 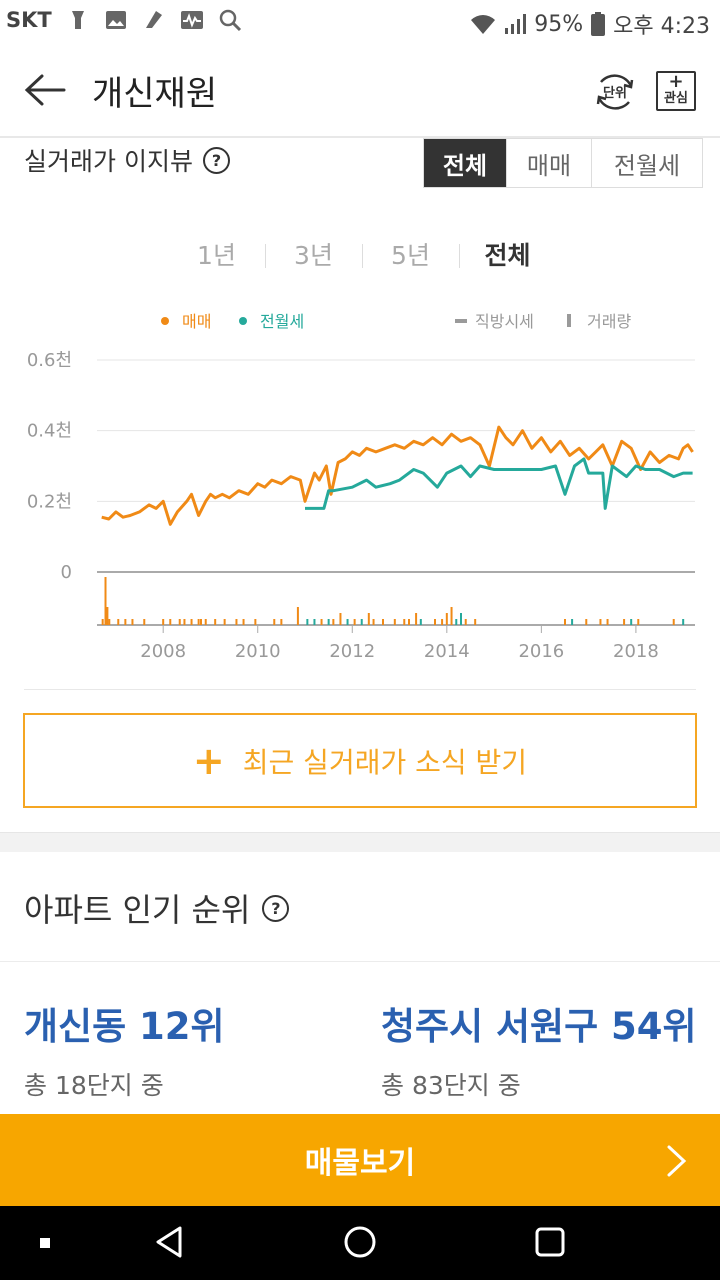 I want to click on ranking-title: 아파트 인기 순위 ?, so click(x=157, y=908).